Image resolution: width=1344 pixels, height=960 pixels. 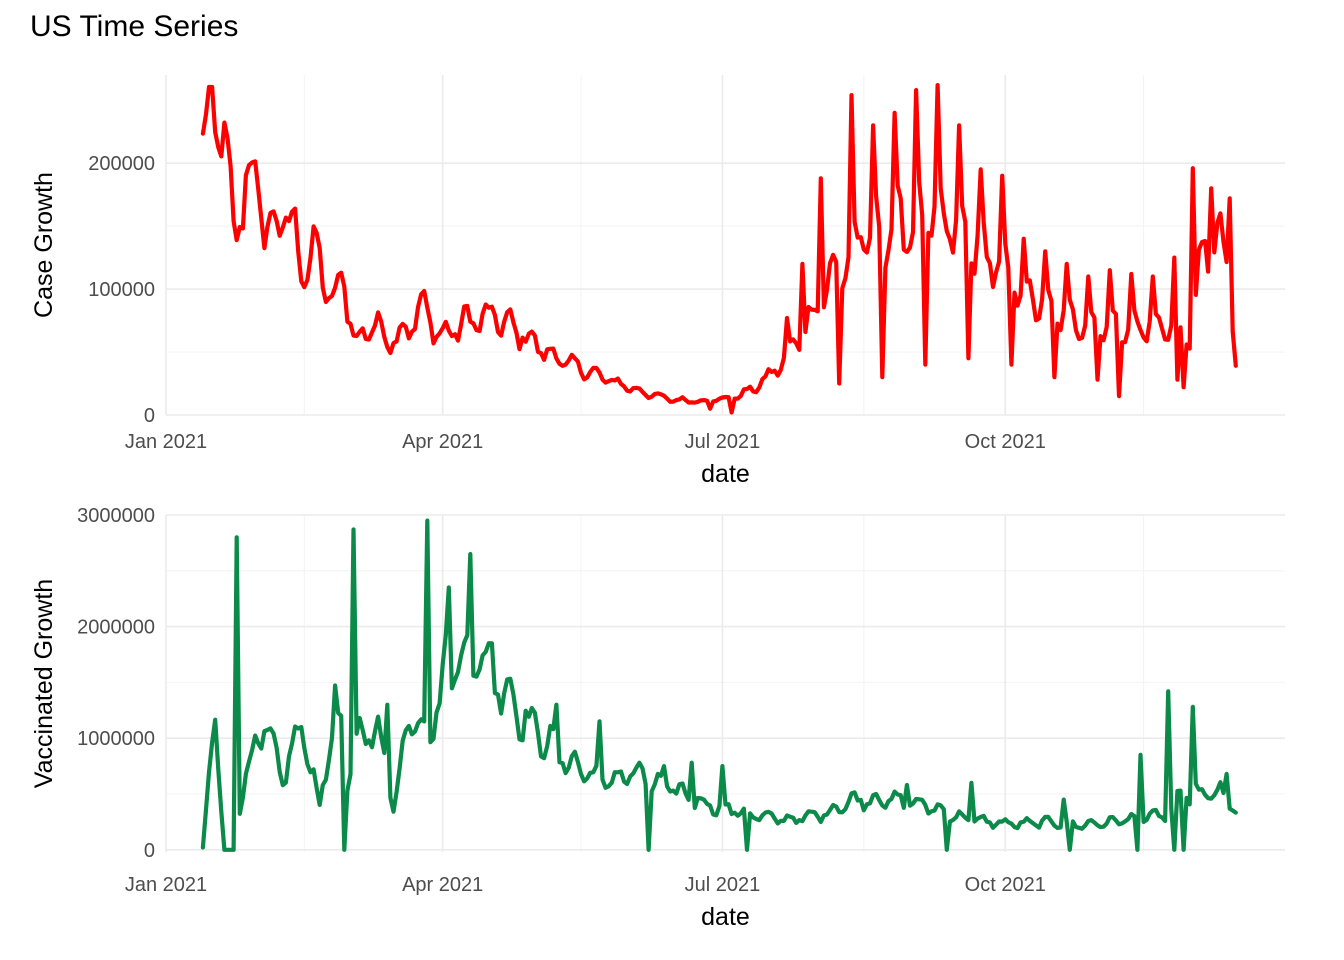 I want to click on y-tick-label: 200000, so click(x=121, y=164).